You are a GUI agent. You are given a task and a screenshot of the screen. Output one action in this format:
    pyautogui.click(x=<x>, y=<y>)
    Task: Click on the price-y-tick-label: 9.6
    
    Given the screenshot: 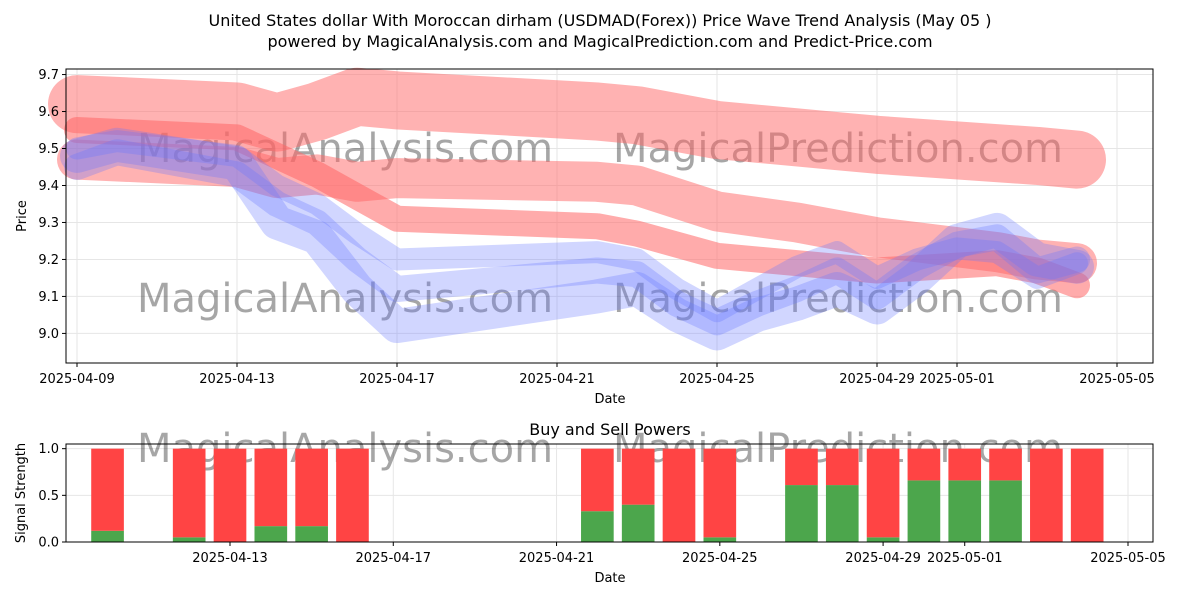 What is the action you would take?
    pyautogui.click(x=48, y=112)
    